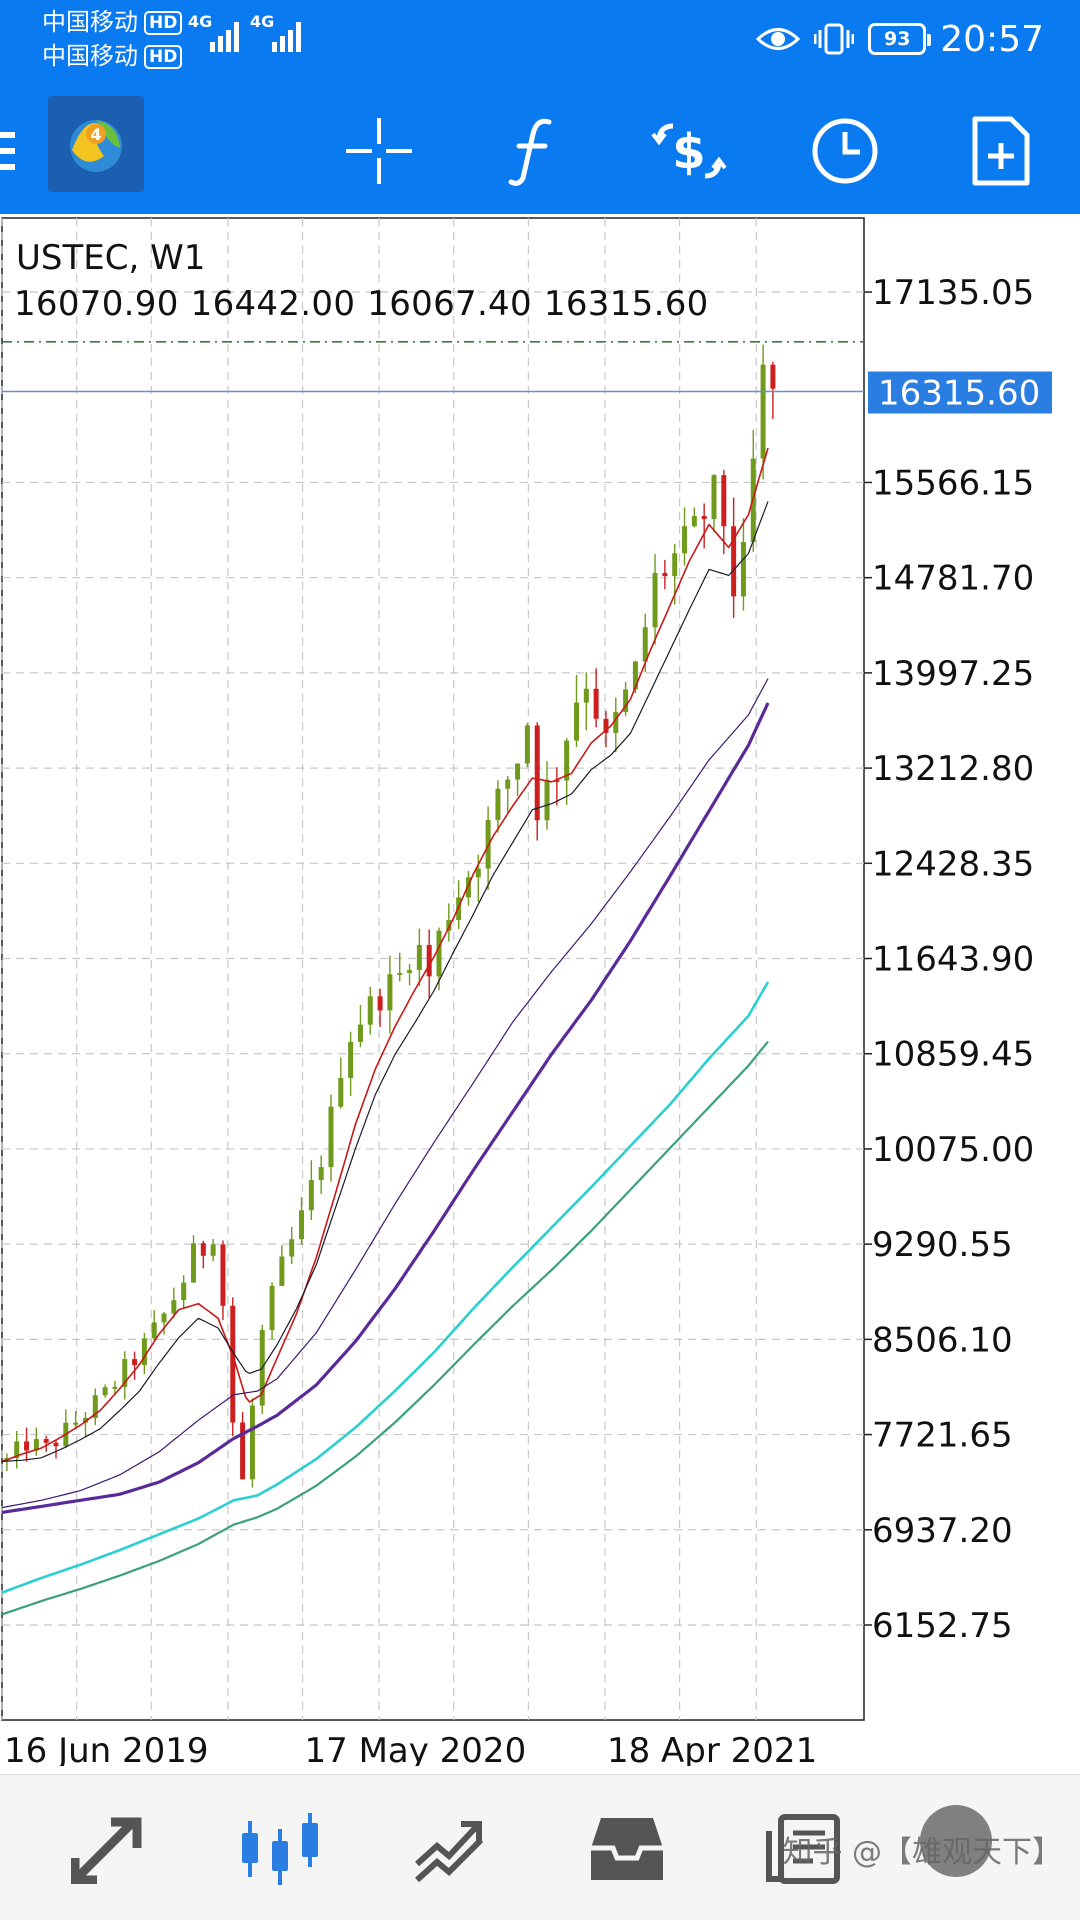 The height and width of the screenshot is (1920, 1080). Describe the element at coordinates (95, 134) in the screenshot. I see `svg-text: 4` at that location.